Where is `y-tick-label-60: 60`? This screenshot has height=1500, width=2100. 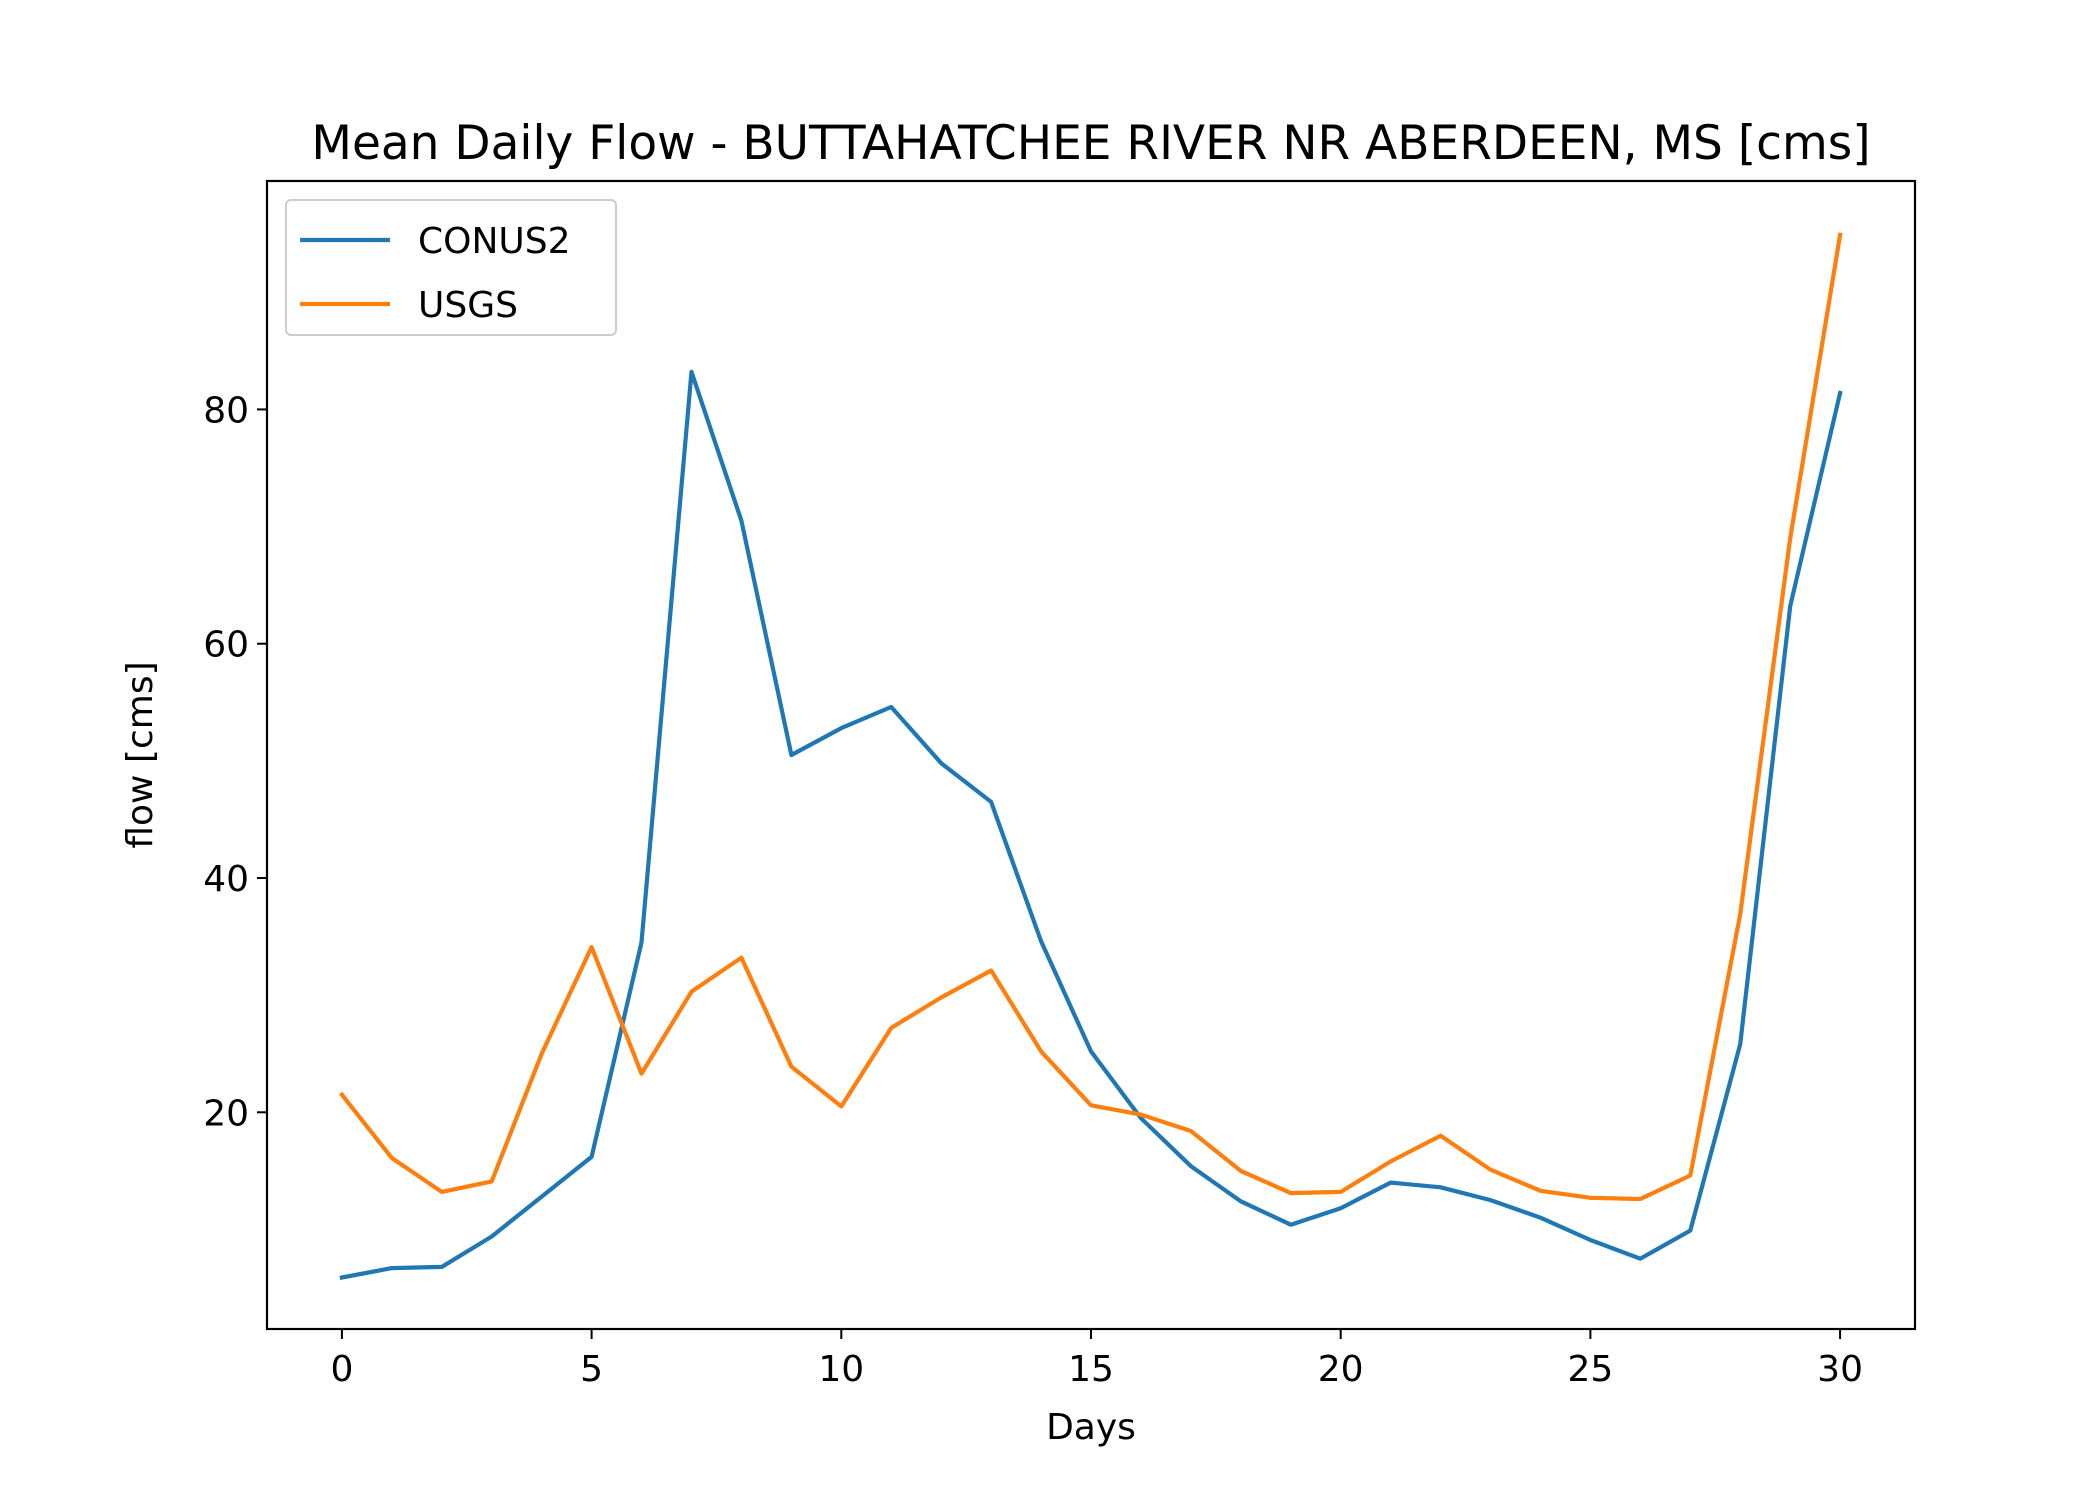 y-tick-label-60: 60 is located at coordinates (226, 645).